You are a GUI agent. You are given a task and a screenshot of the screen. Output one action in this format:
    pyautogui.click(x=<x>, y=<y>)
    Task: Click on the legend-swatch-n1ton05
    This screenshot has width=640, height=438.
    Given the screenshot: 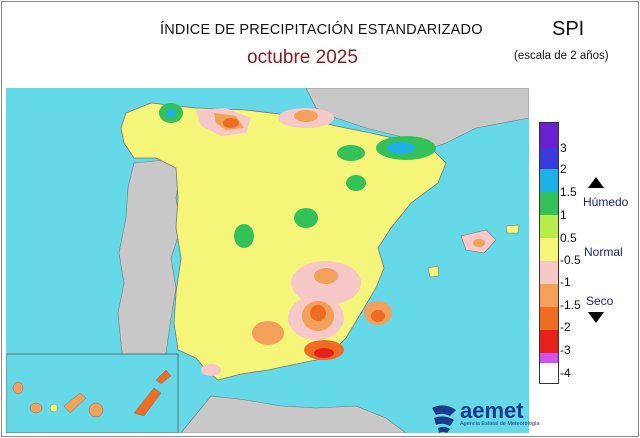 What is the action you would take?
    pyautogui.click(x=549, y=272)
    